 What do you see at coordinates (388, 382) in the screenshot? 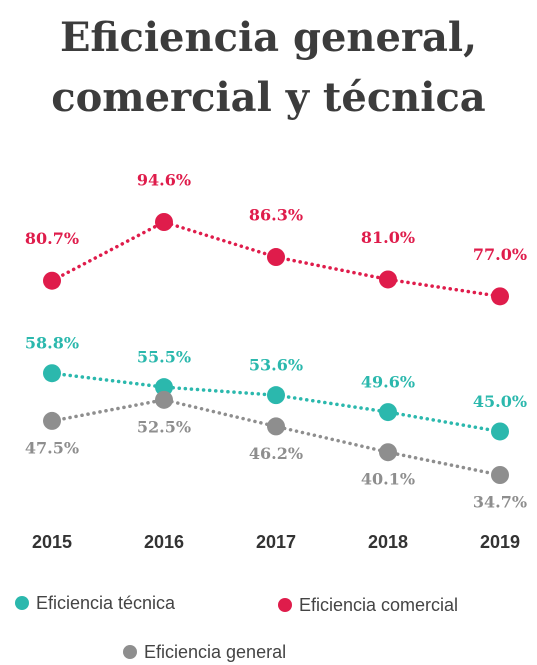
I see `data-label: 49.6%` at bounding box center [388, 382].